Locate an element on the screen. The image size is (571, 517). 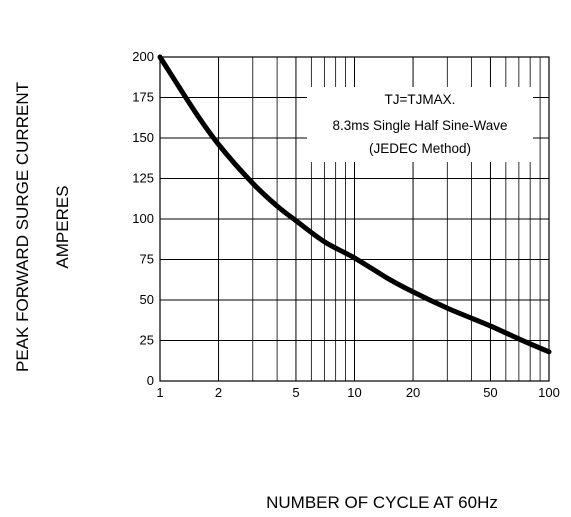
y-tick-label: 50 is located at coordinates (147, 299).